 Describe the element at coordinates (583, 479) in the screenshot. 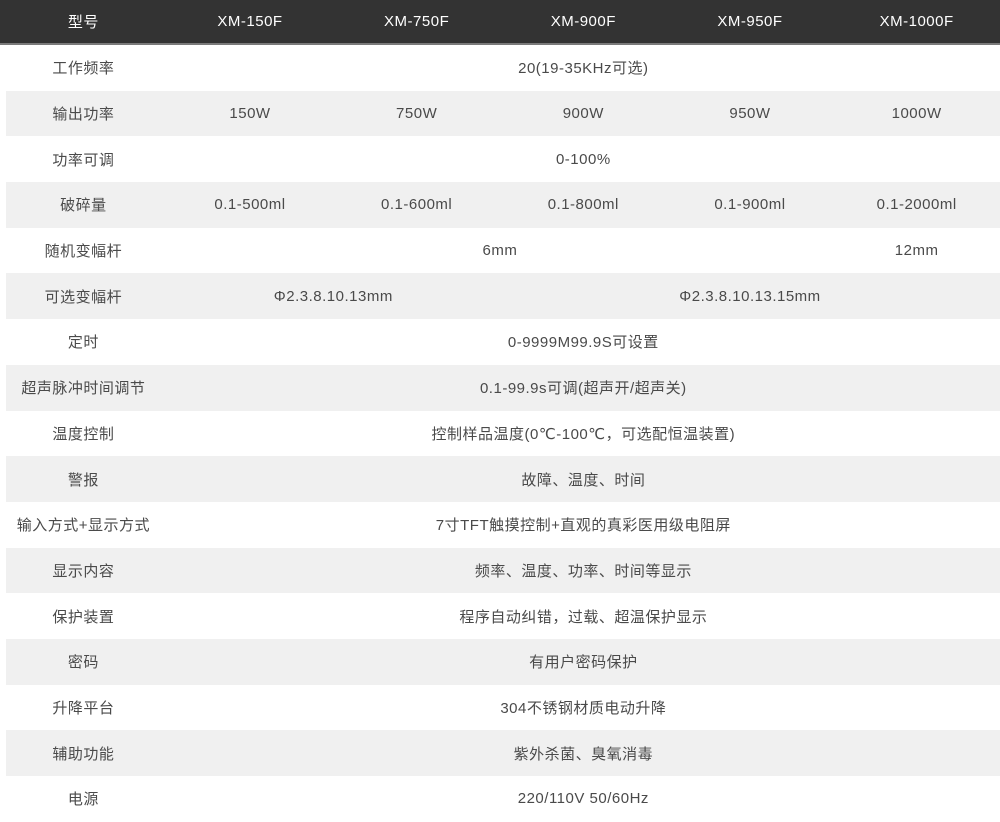

I see `row-value: 故障、温度、时间` at that location.